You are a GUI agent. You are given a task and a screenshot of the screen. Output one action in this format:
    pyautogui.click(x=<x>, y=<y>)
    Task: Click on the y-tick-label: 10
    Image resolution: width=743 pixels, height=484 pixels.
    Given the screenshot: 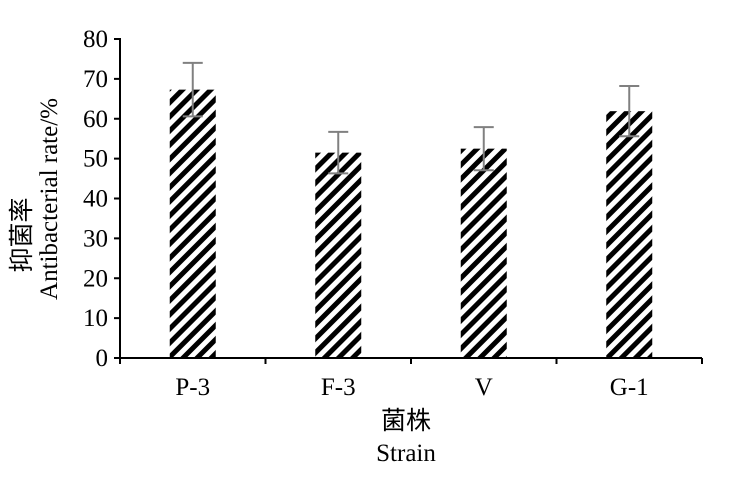 What is the action you would take?
    pyautogui.click(x=95, y=318)
    